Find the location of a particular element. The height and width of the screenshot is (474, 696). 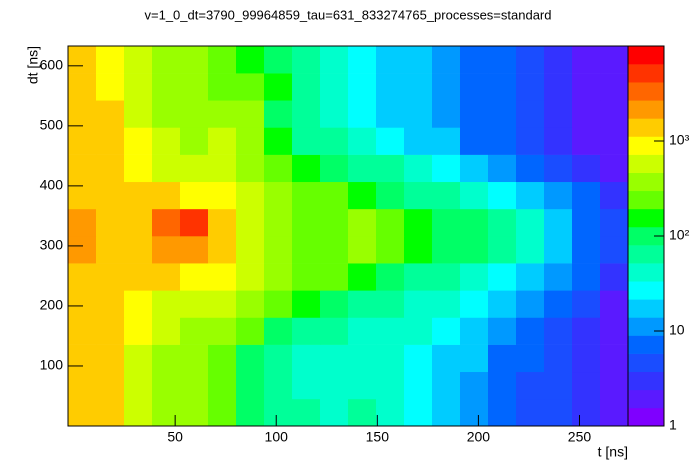

y-tick-label: 200 is located at coordinates (52, 305).